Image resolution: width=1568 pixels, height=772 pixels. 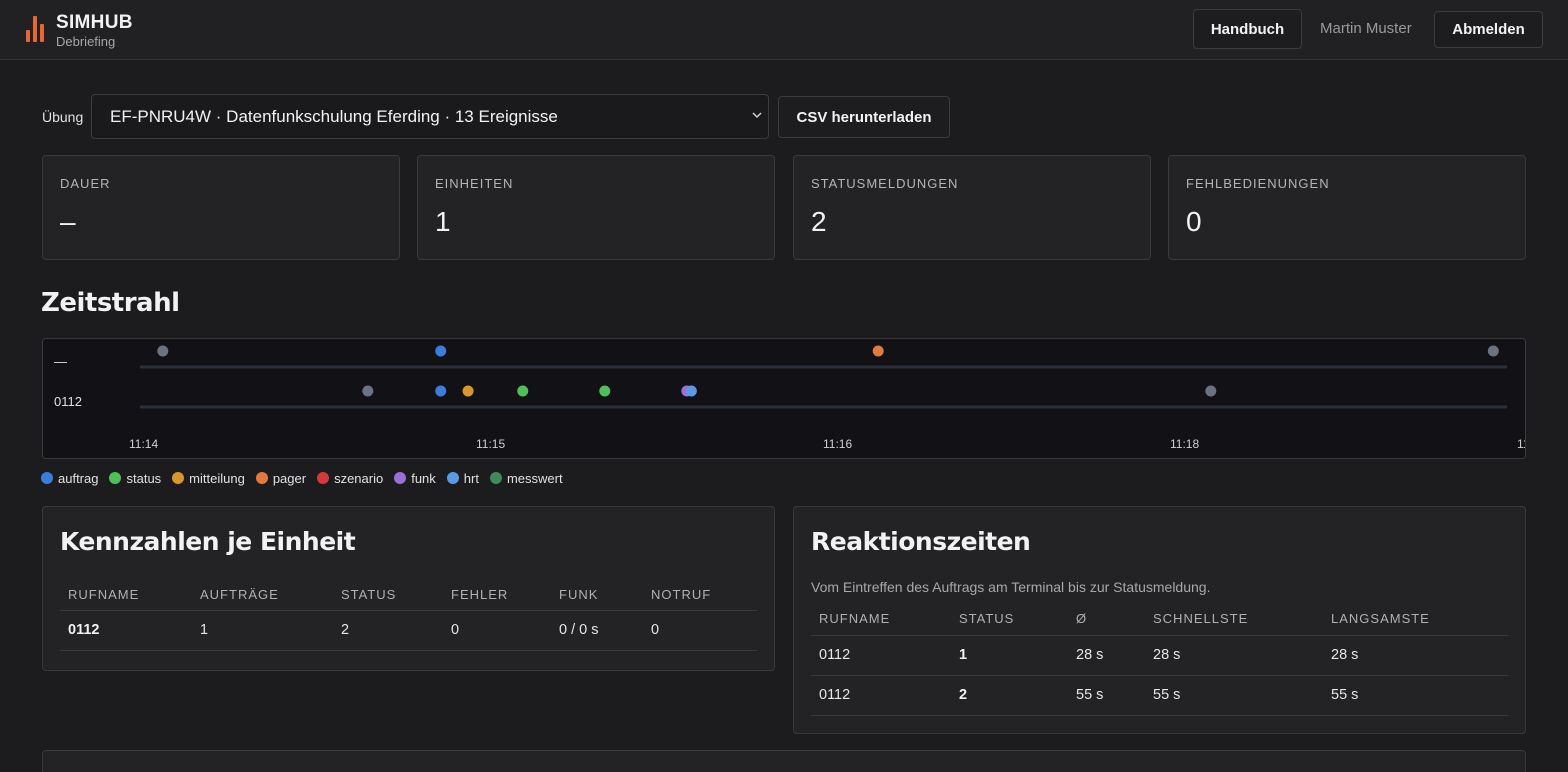 What do you see at coordinates (864, 117) in the screenshot?
I see `csv-download-button: CSV herunterladen` at bounding box center [864, 117].